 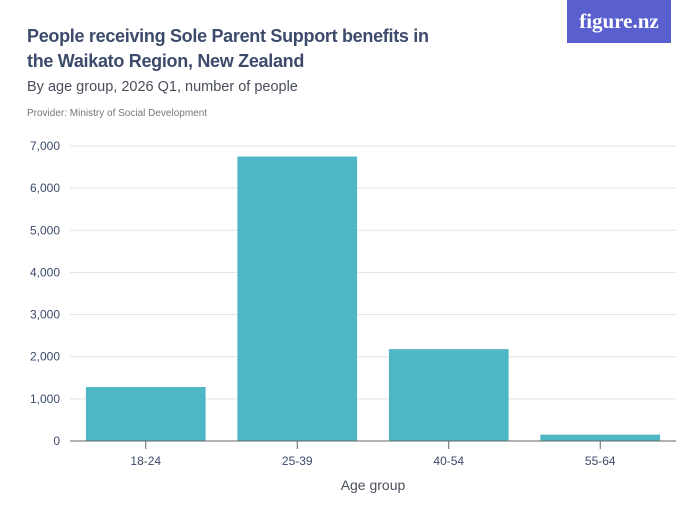 What do you see at coordinates (45, 399) in the screenshot?
I see `y-tick-label: 1,000` at bounding box center [45, 399].